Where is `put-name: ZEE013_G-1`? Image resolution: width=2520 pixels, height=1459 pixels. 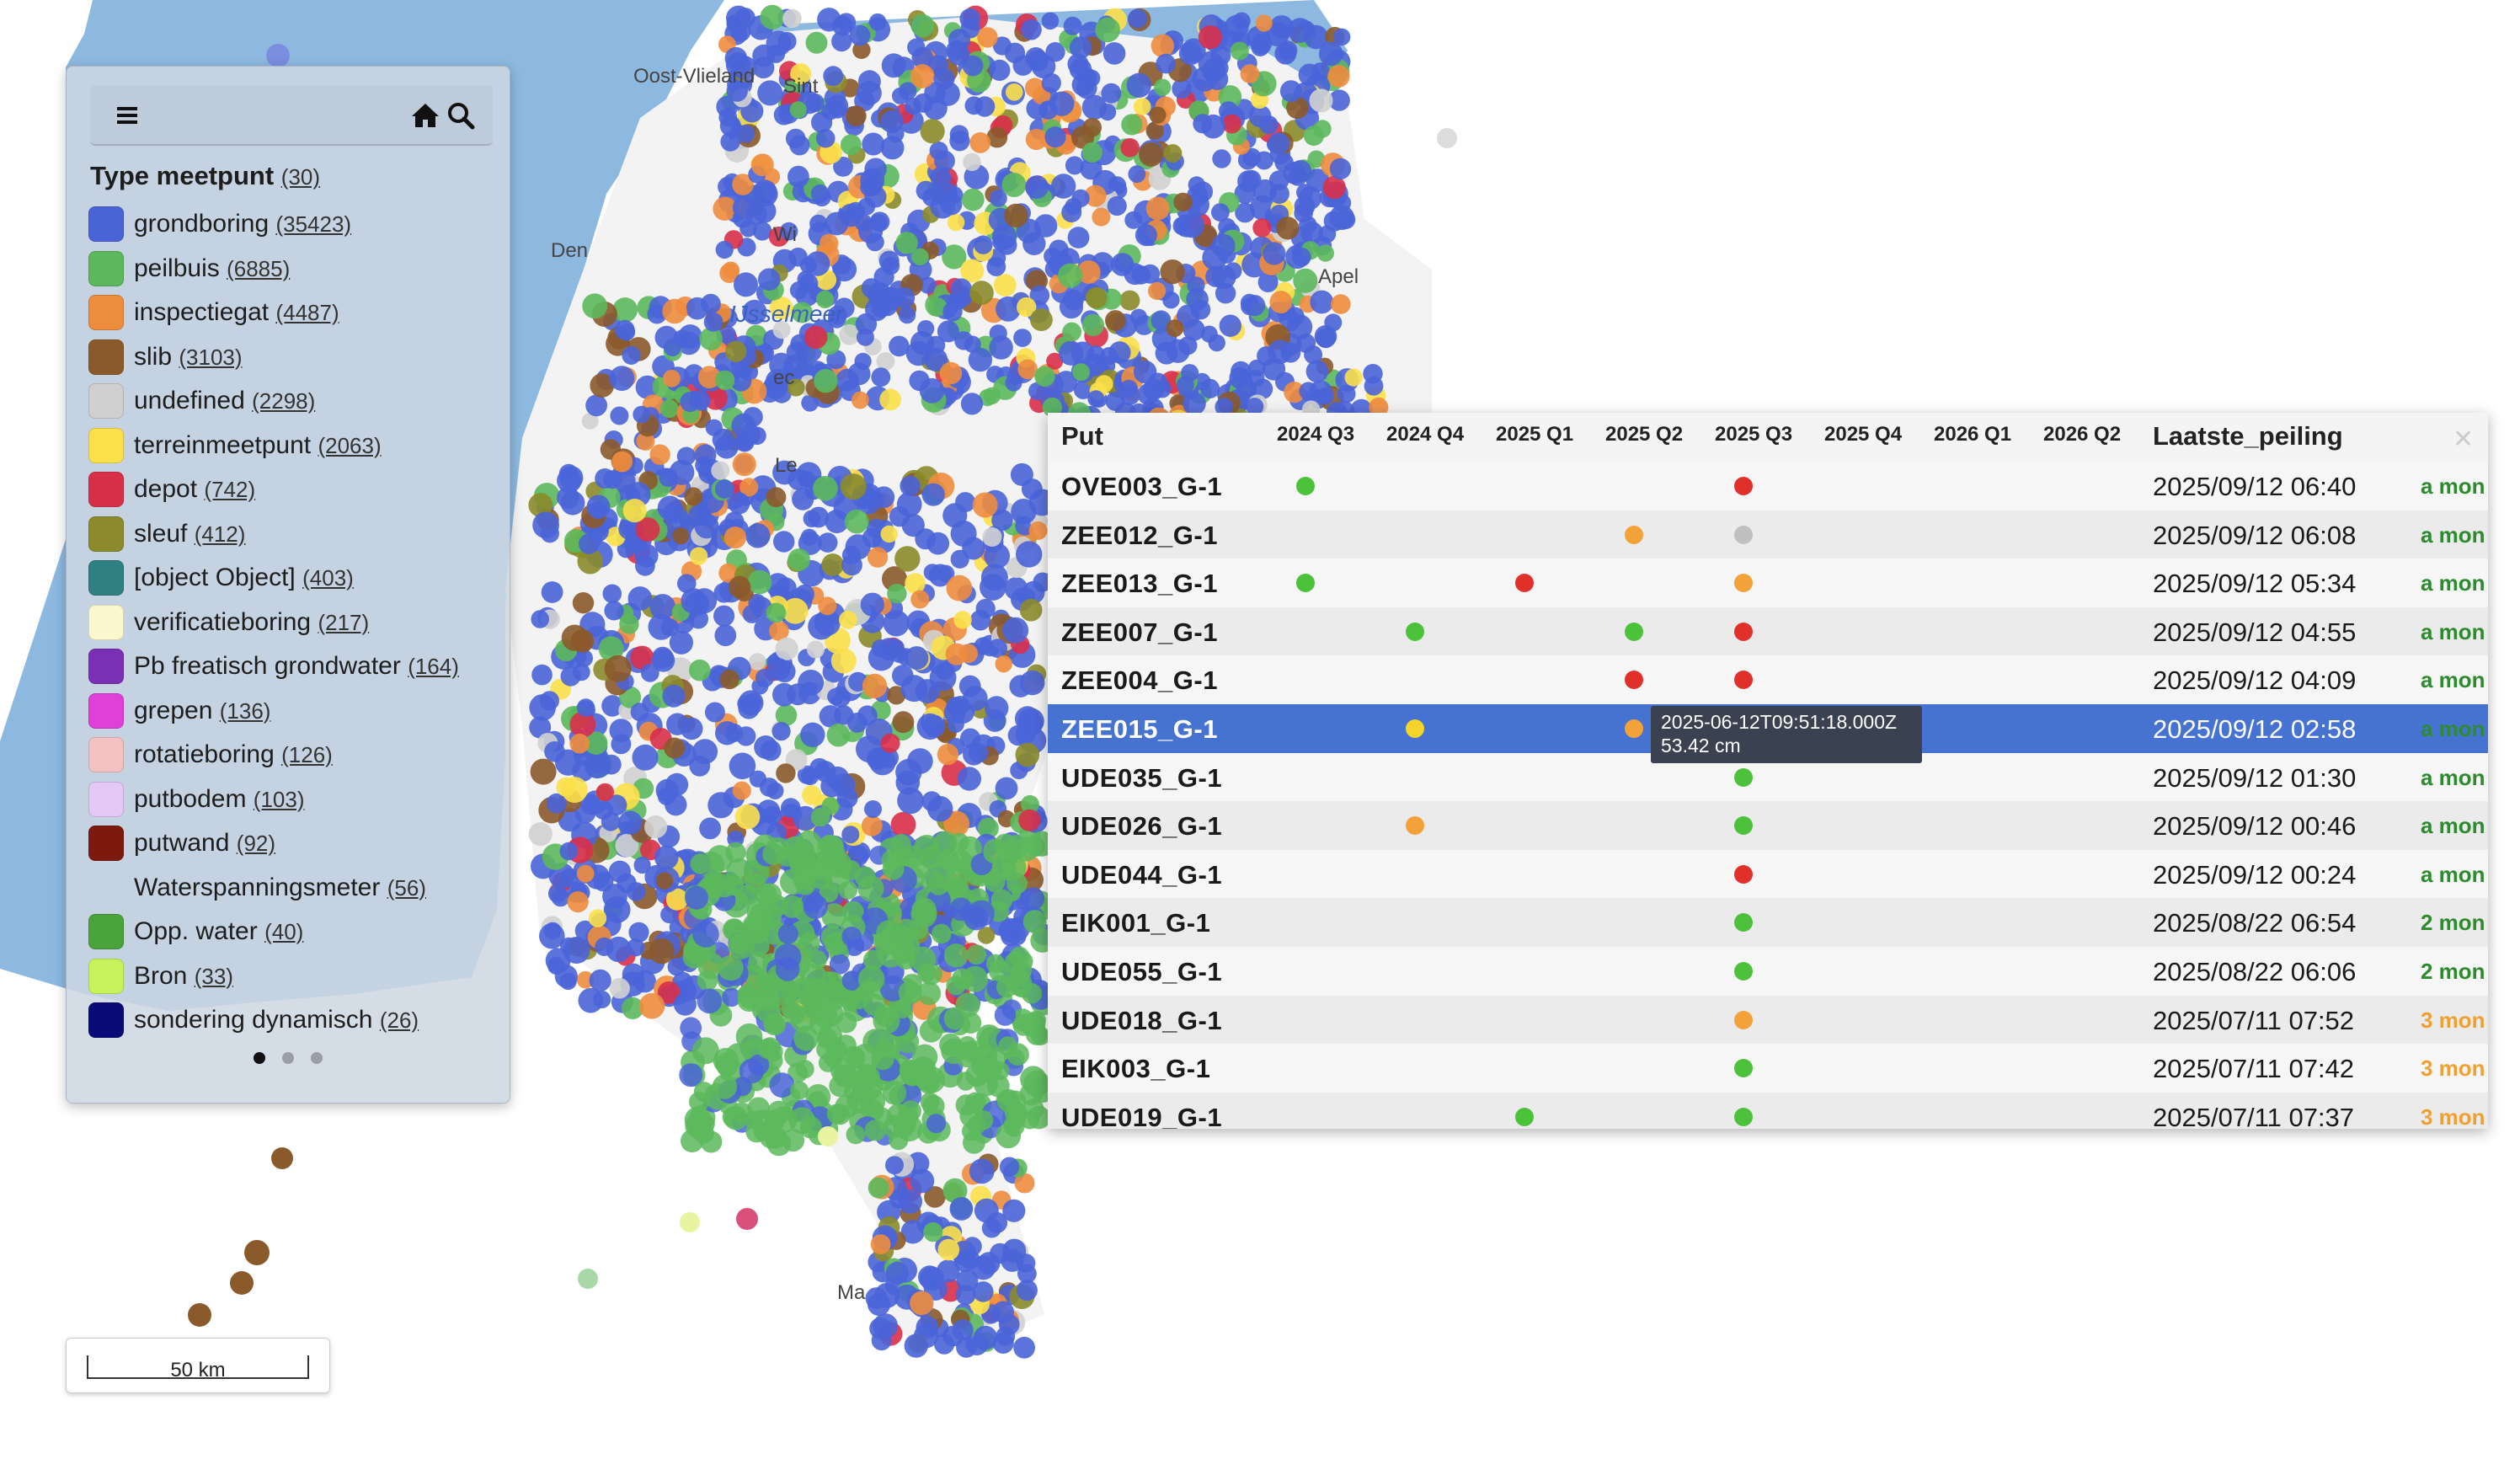 put-name: ZEE013_G-1 is located at coordinates (1140, 584).